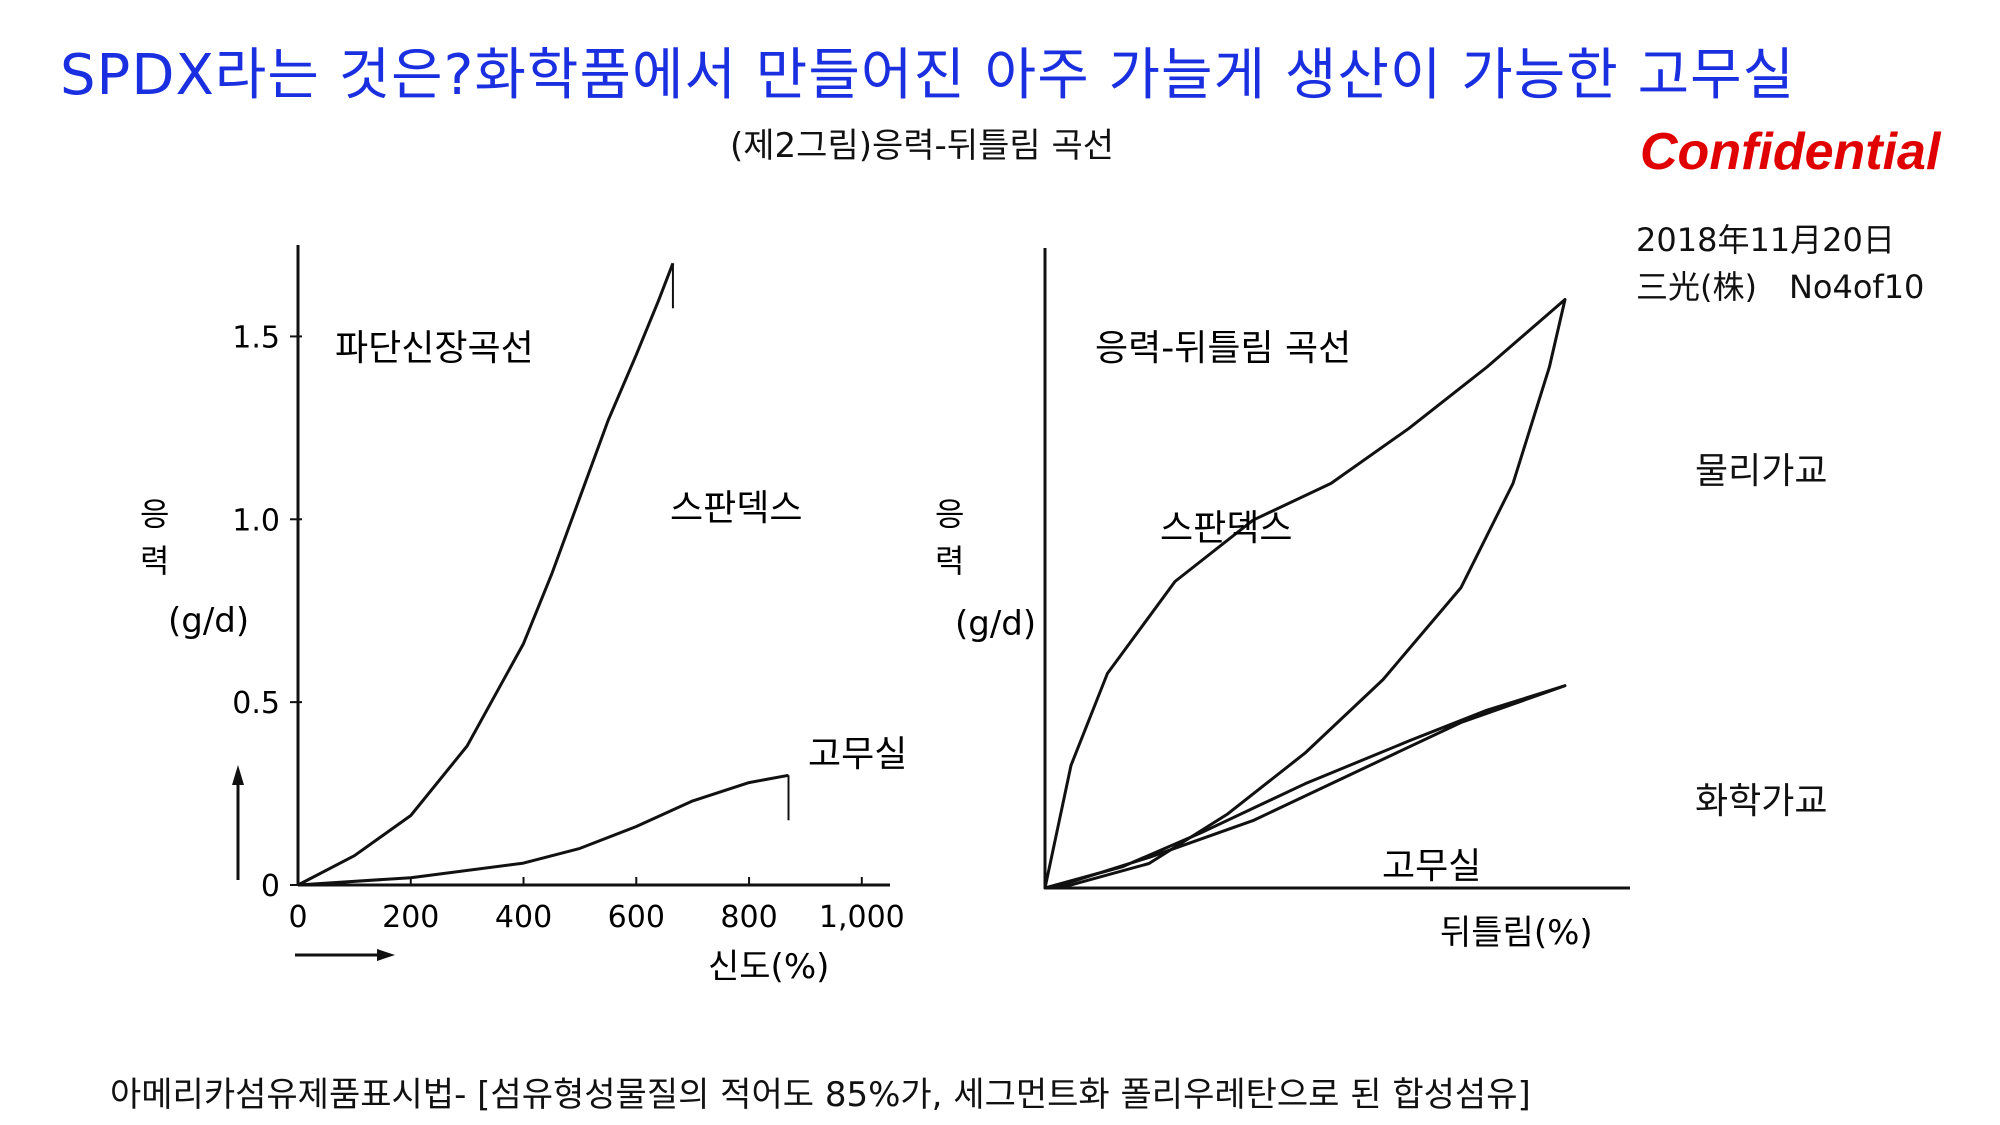 The height and width of the screenshot is (1125, 2000). Describe the element at coordinates (297, 917) in the screenshot. I see `left-xtick-label: 0` at that location.